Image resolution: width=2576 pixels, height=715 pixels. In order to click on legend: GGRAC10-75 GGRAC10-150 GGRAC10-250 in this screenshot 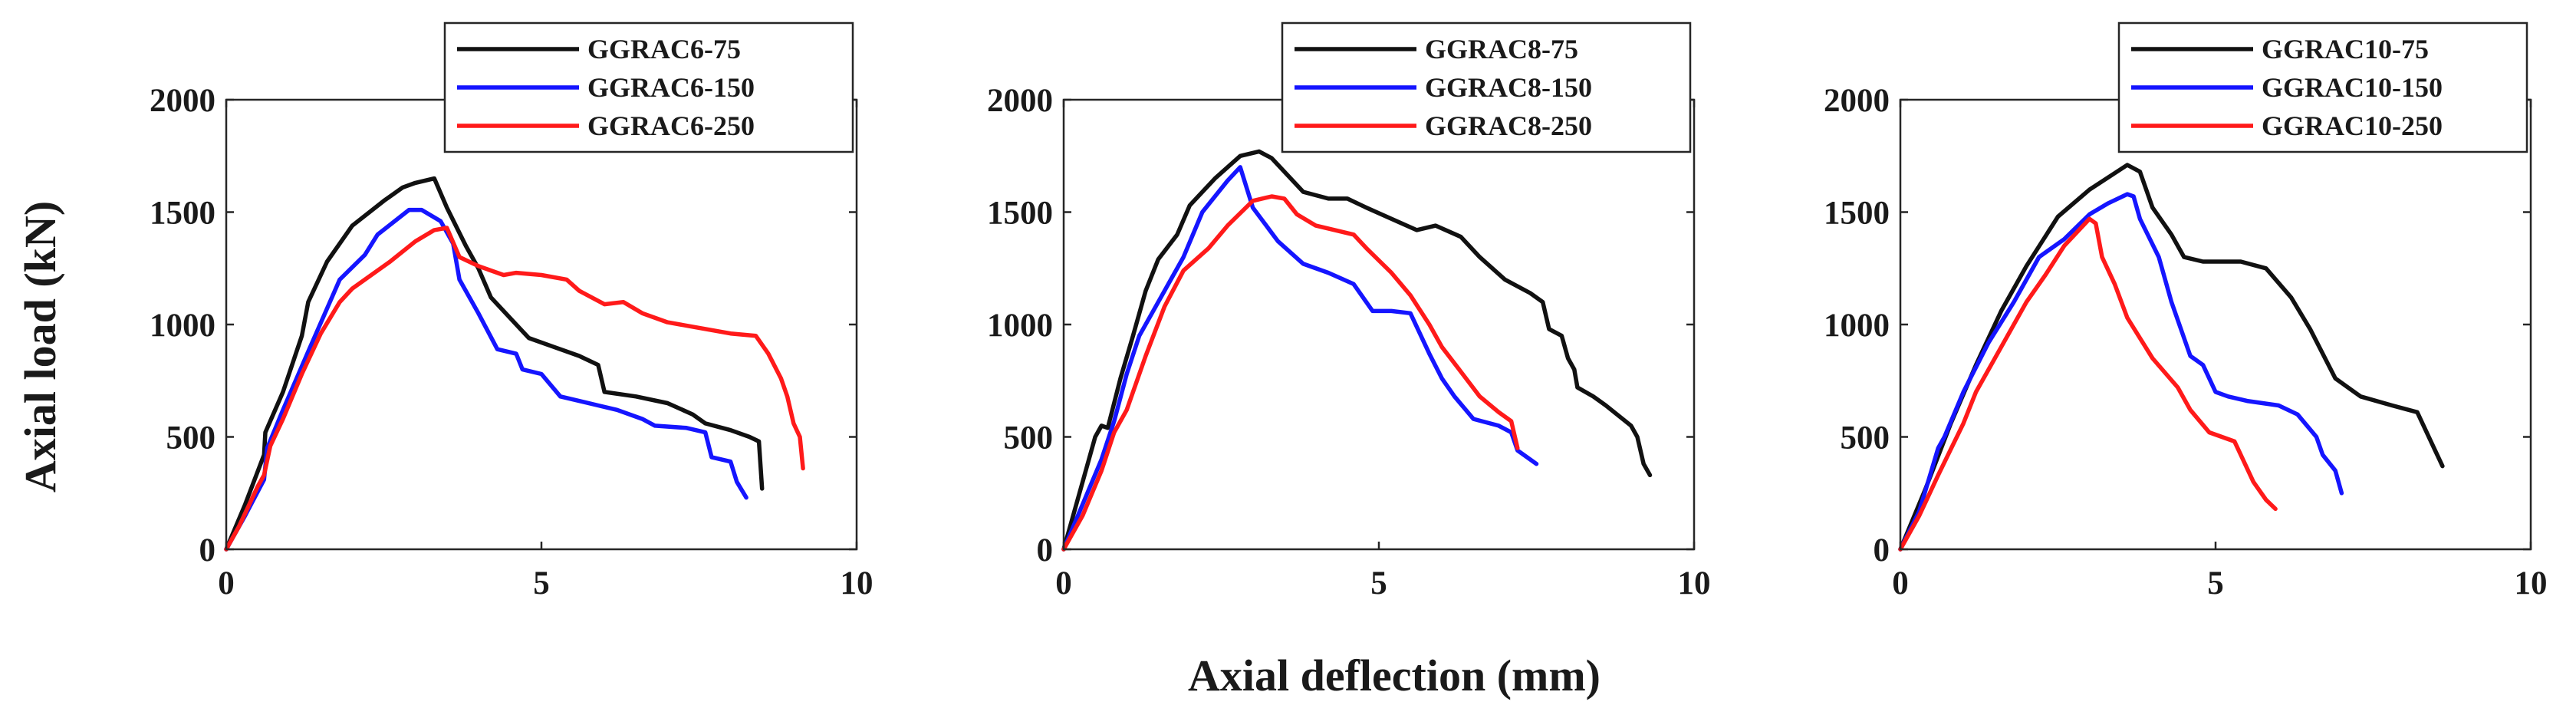, I will do `click(2322, 87)`.